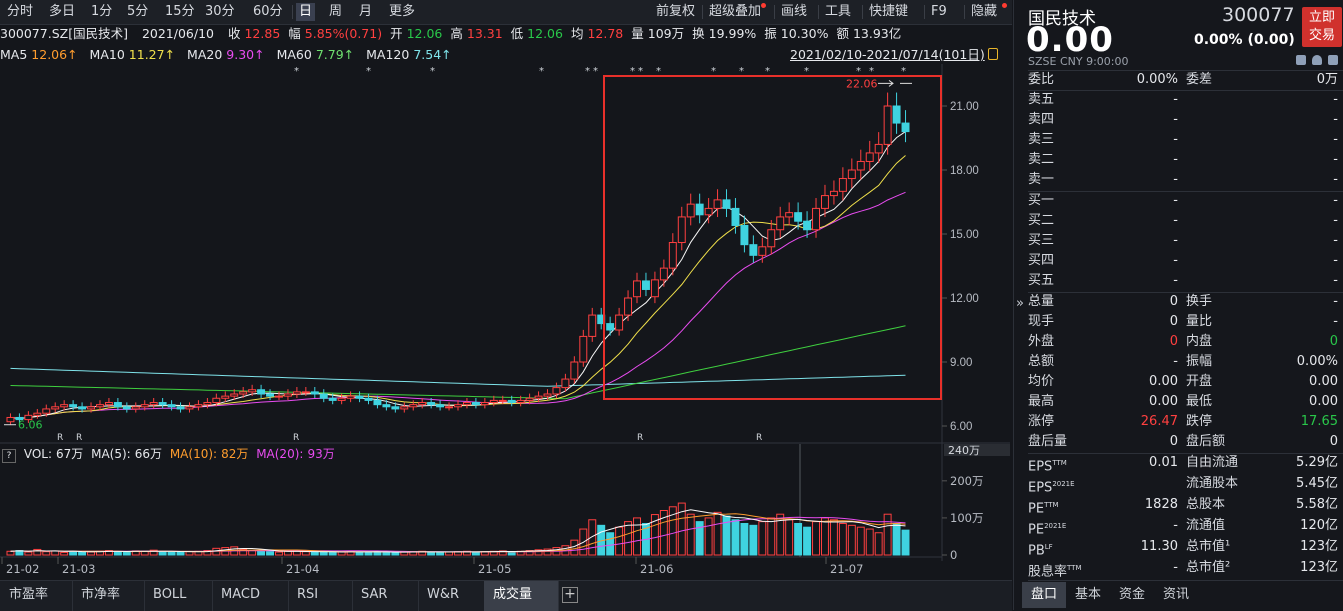 The width and height of the screenshot is (1343, 611). Describe the element at coordinates (402, 11) in the screenshot. I see `period-tab-10: 更多` at that location.